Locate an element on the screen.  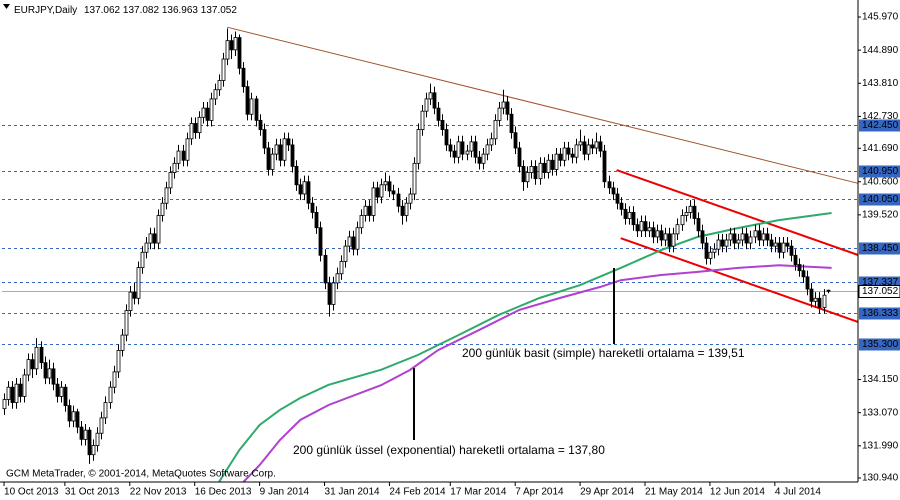
x-tick-label: 10 Oct 2013 is located at coordinates (31, 492).